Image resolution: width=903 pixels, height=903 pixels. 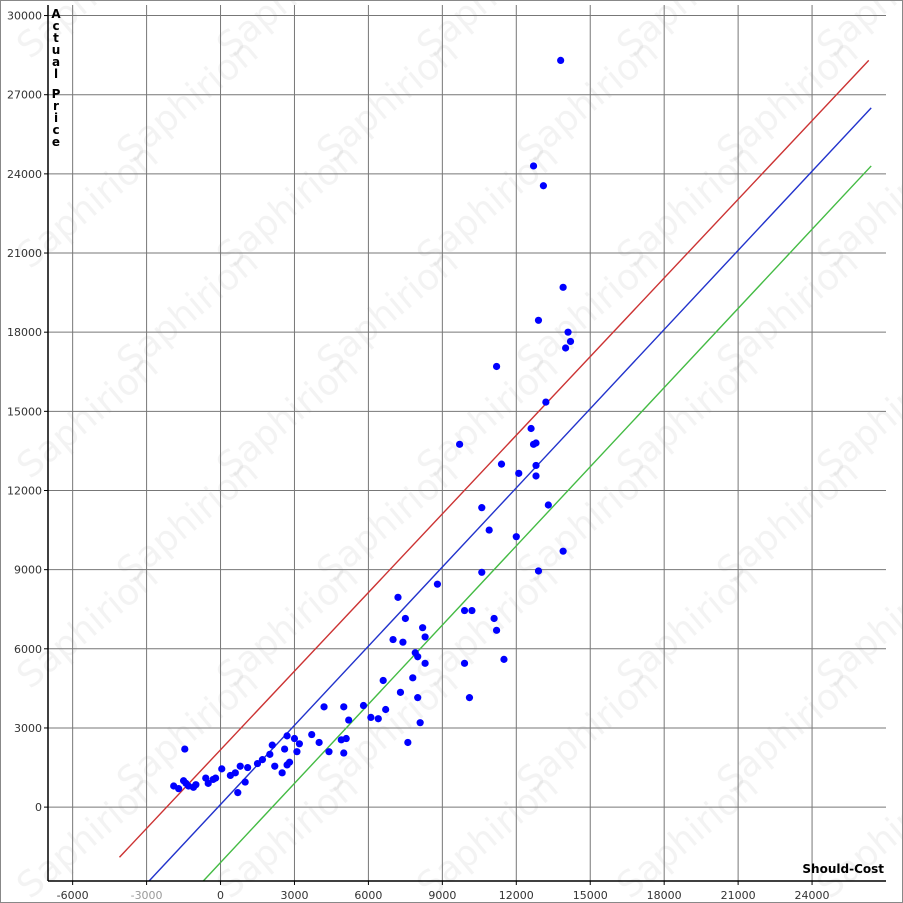 What do you see at coordinates (28, 728) in the screenshot?
I see `y-tick-label-1: 3000` at bounding box center [28, 728].